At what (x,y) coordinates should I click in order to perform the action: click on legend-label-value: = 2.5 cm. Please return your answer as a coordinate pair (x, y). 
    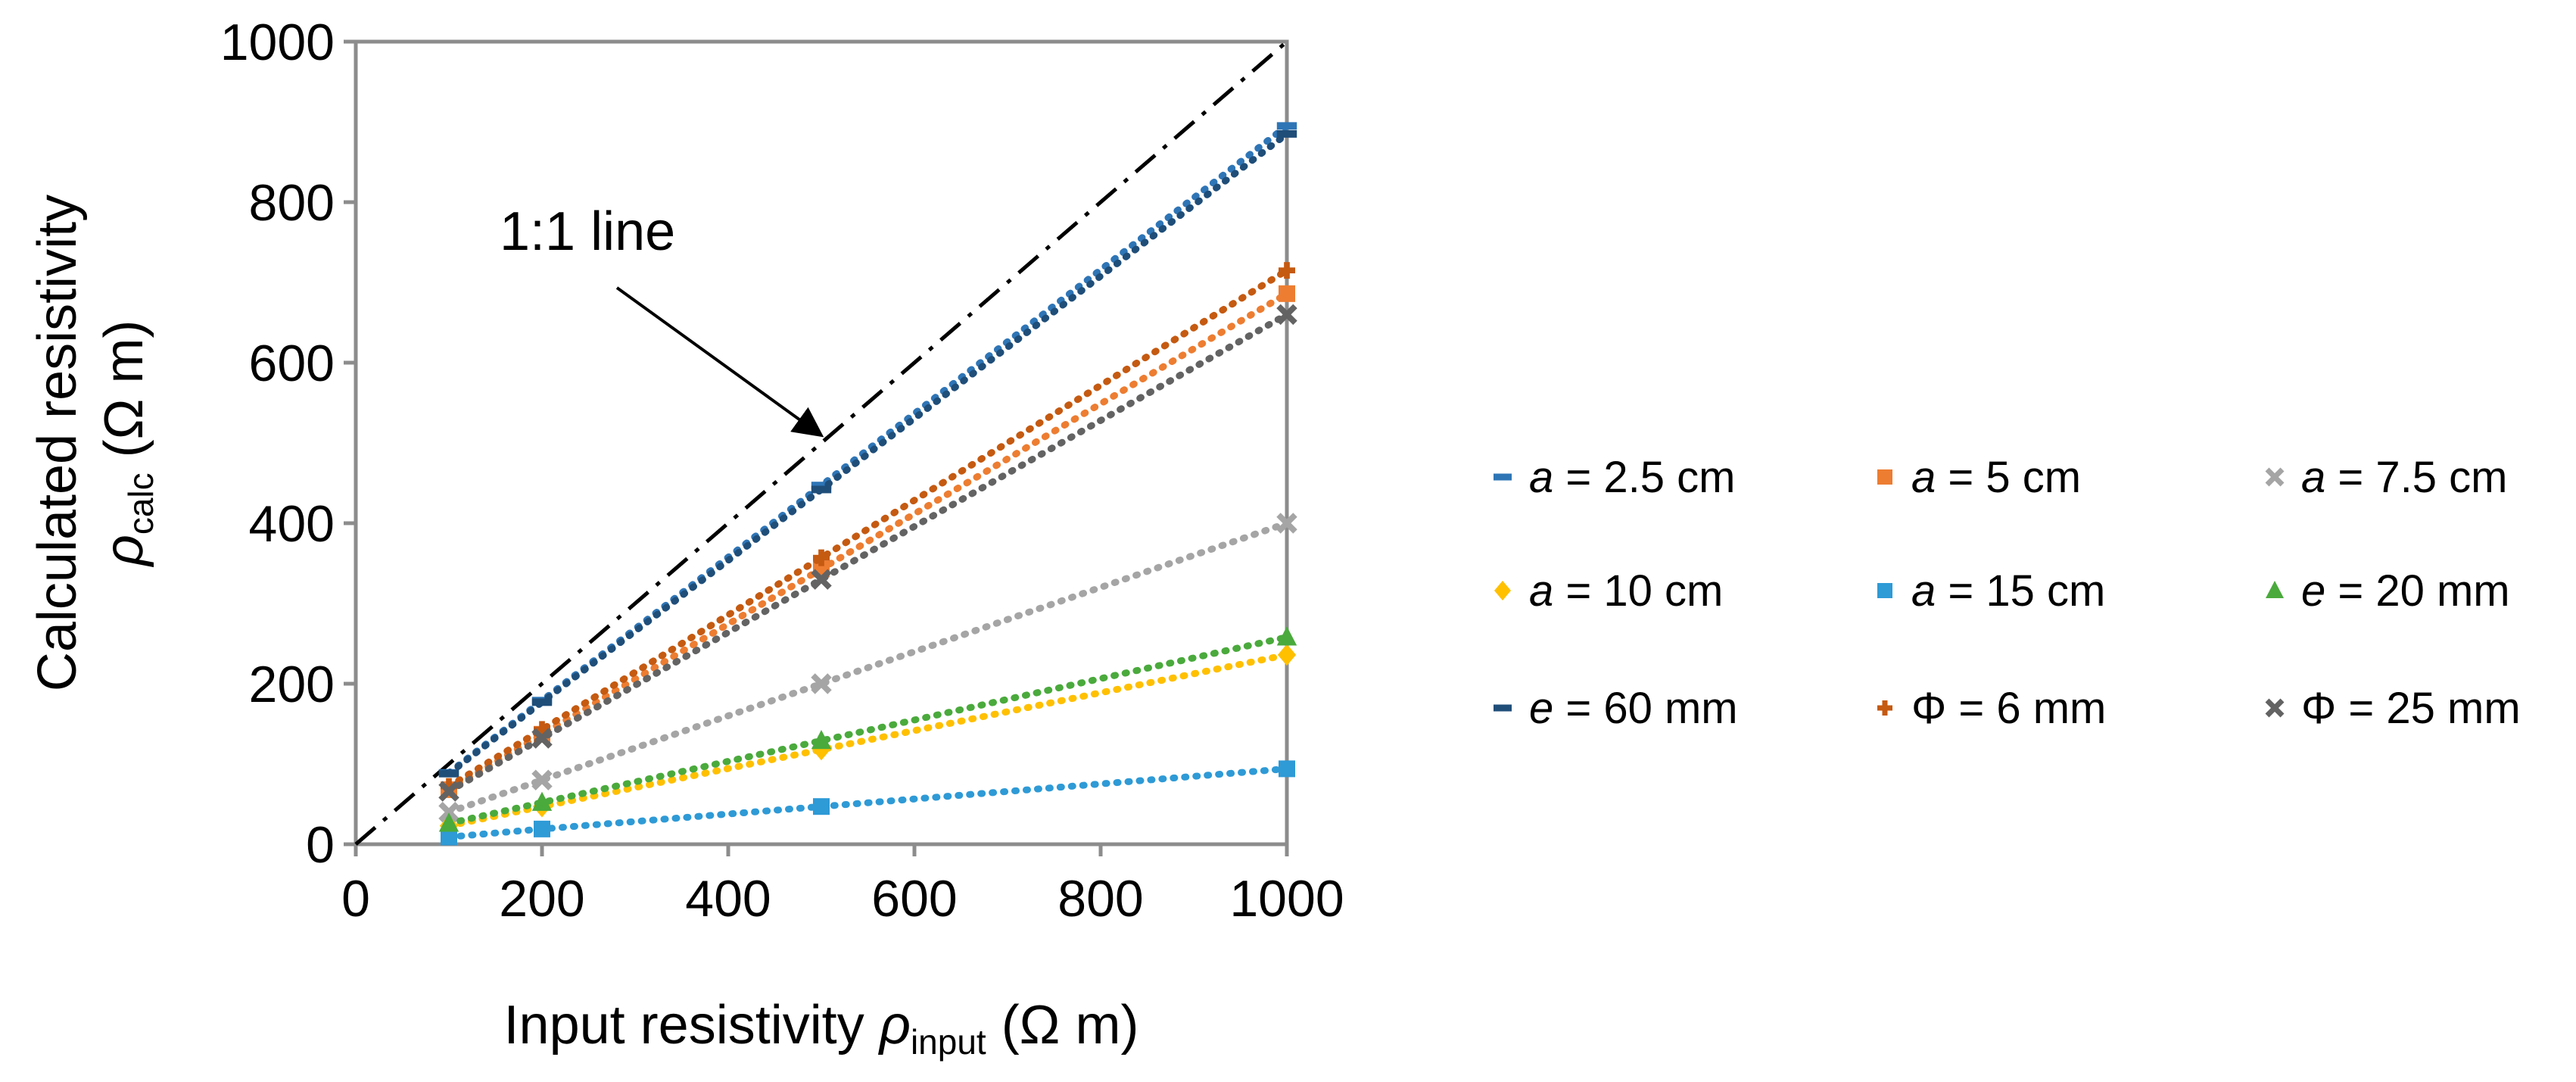
    Looking at the image, I should click on (1644, 477).